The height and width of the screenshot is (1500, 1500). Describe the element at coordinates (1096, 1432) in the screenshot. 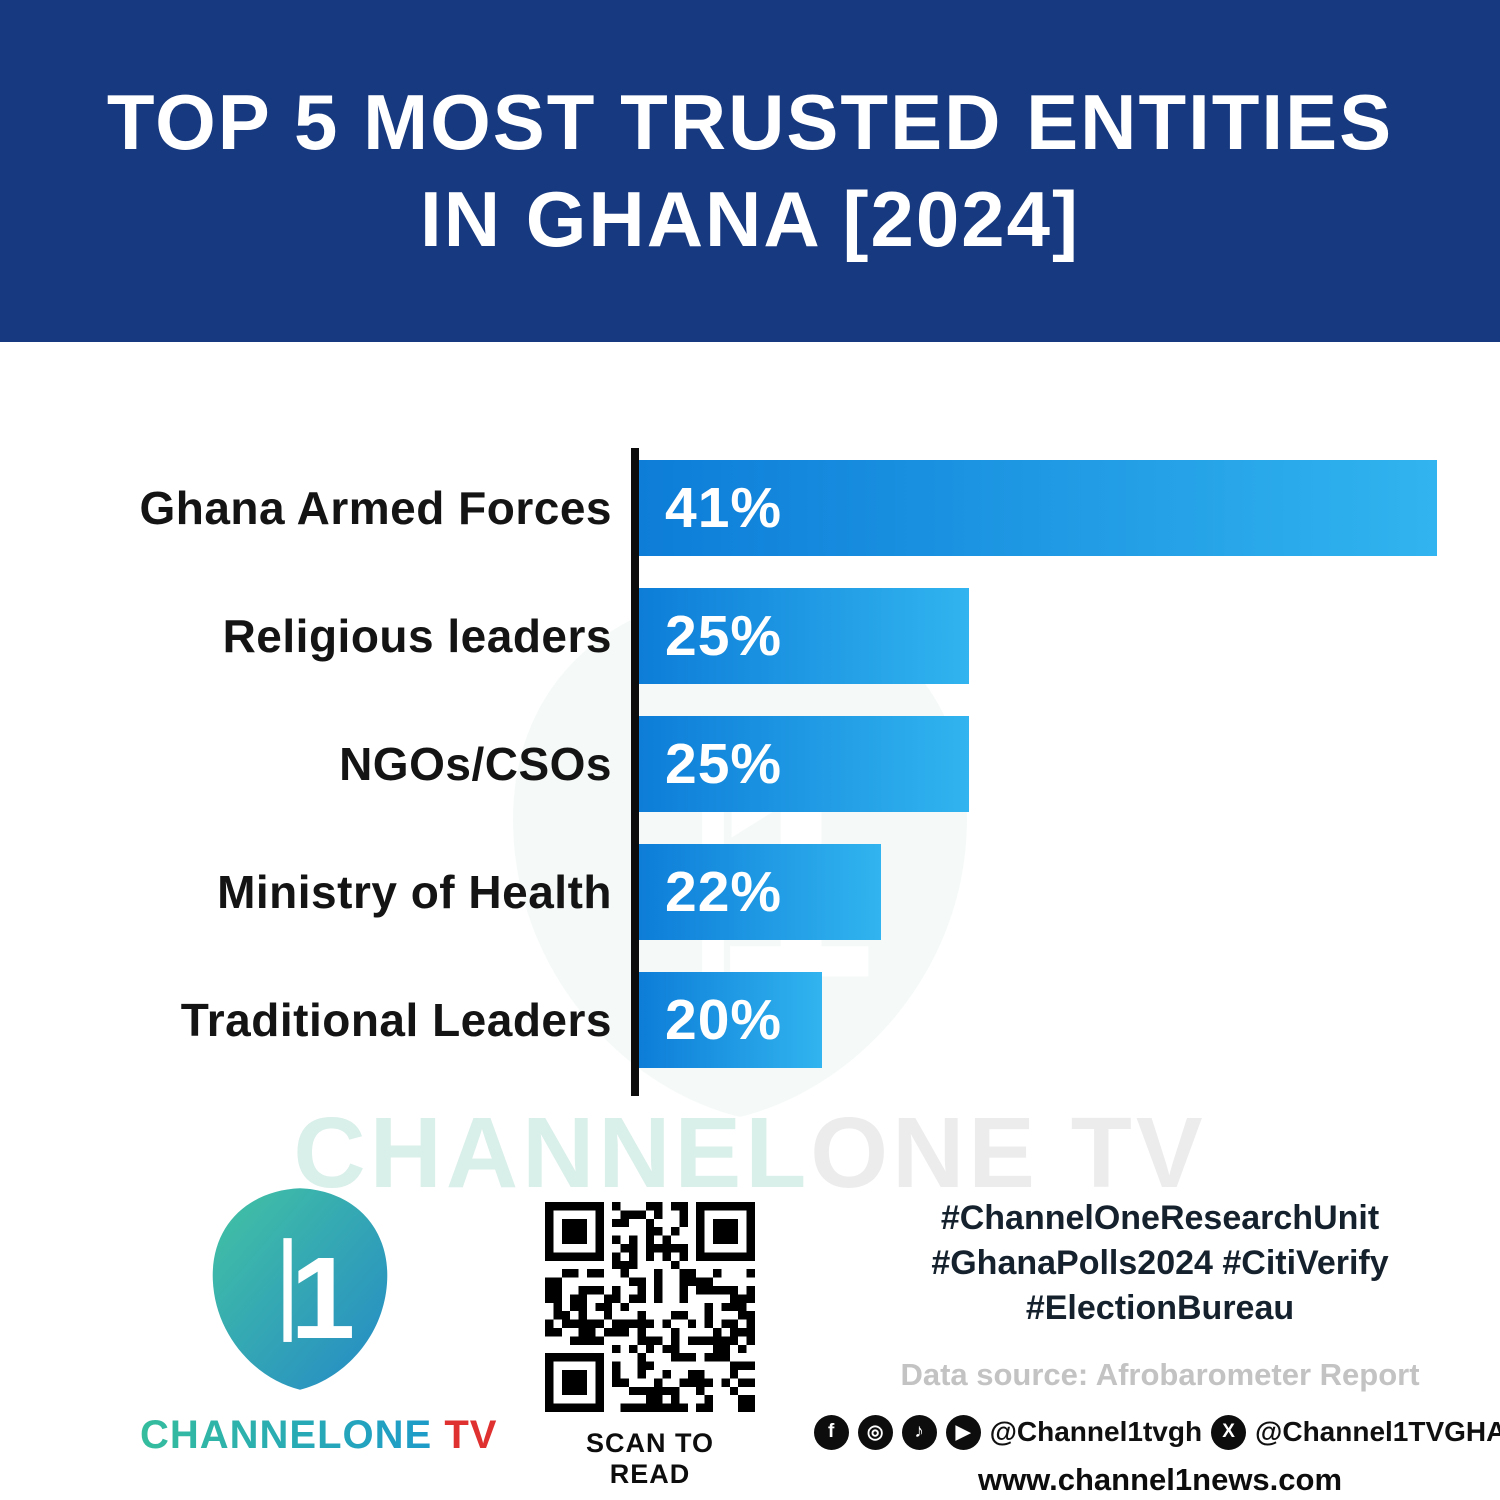

I see `social-handle-1: @Channel1tvgh` at that location.